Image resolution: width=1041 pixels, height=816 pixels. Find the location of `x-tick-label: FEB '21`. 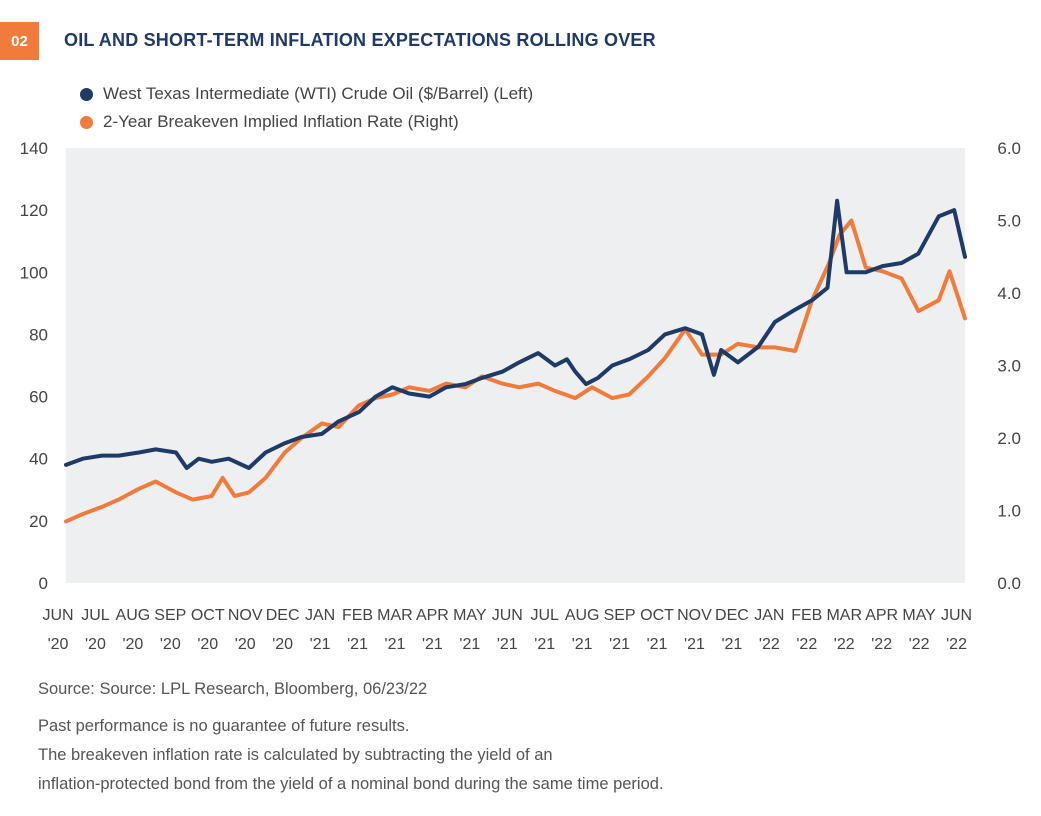

x-tick-label: FEB '21 is located at coordinates (357, 630).